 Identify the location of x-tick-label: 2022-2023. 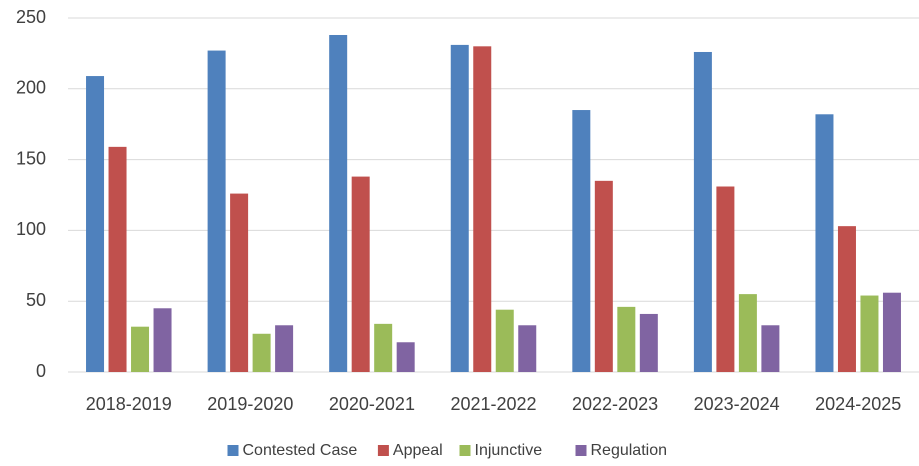
(615, 404).